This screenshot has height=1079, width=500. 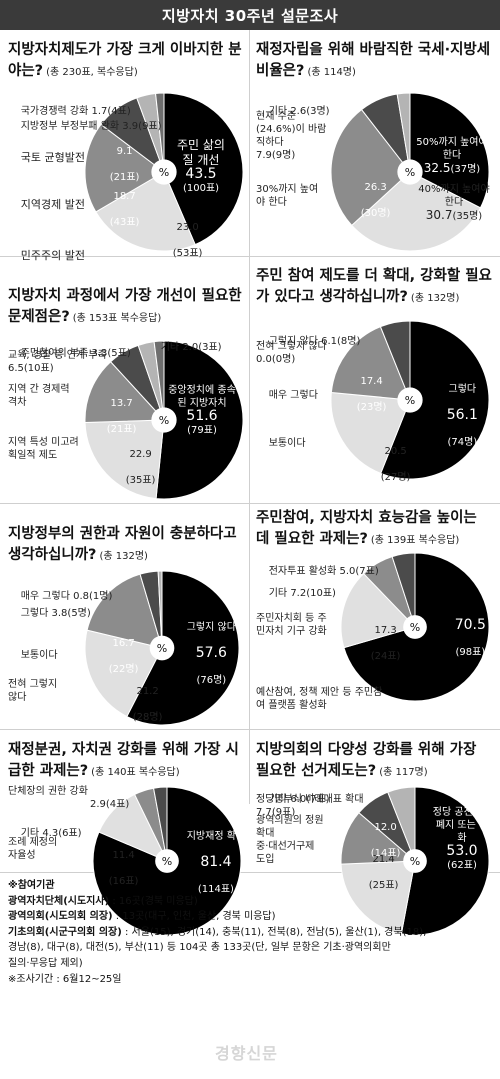 What do you see at coordinates (141, 704) in the screenshot?
I see `slice-value-1: 21.2 (28명)` at bounding box center [141, 704].